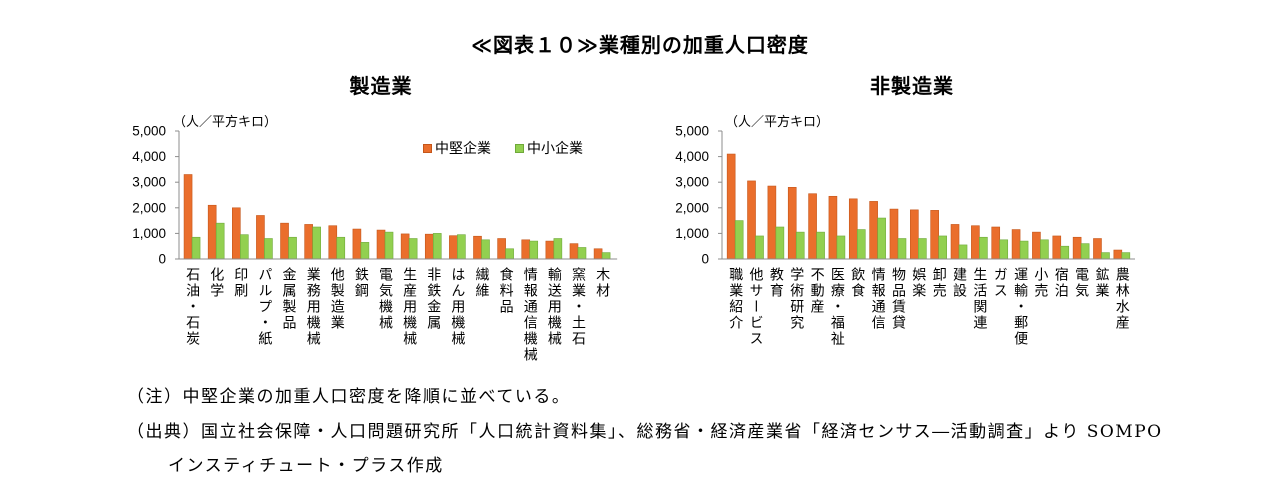  What do you see at coordinates (349, 397) in the screenshot?
I see `note-text: （注）中堅企業の加重人口密度を降順に並べている。` at bounding box center [349, 397].